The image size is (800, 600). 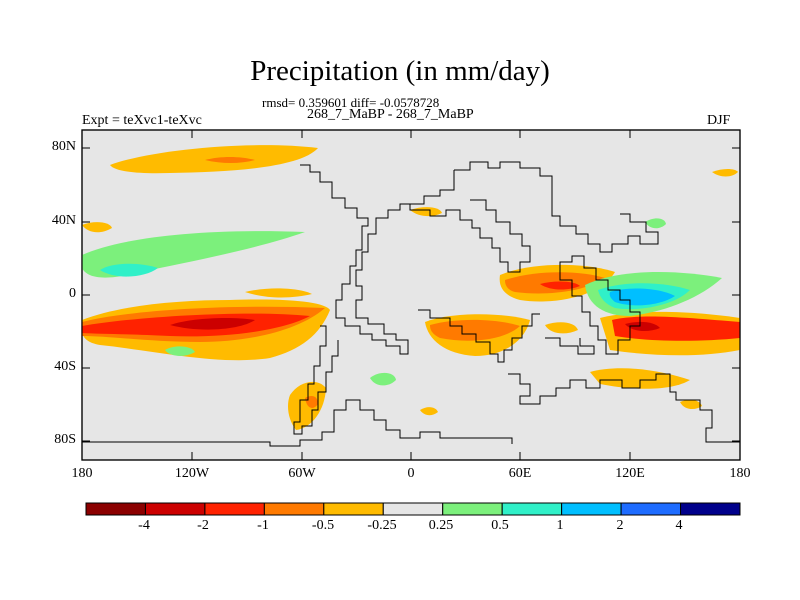 What do you see at coordinates (500, 525) in the screenshot?
I see `colorbar-label: 0.5` at bounding box center [500, 525].